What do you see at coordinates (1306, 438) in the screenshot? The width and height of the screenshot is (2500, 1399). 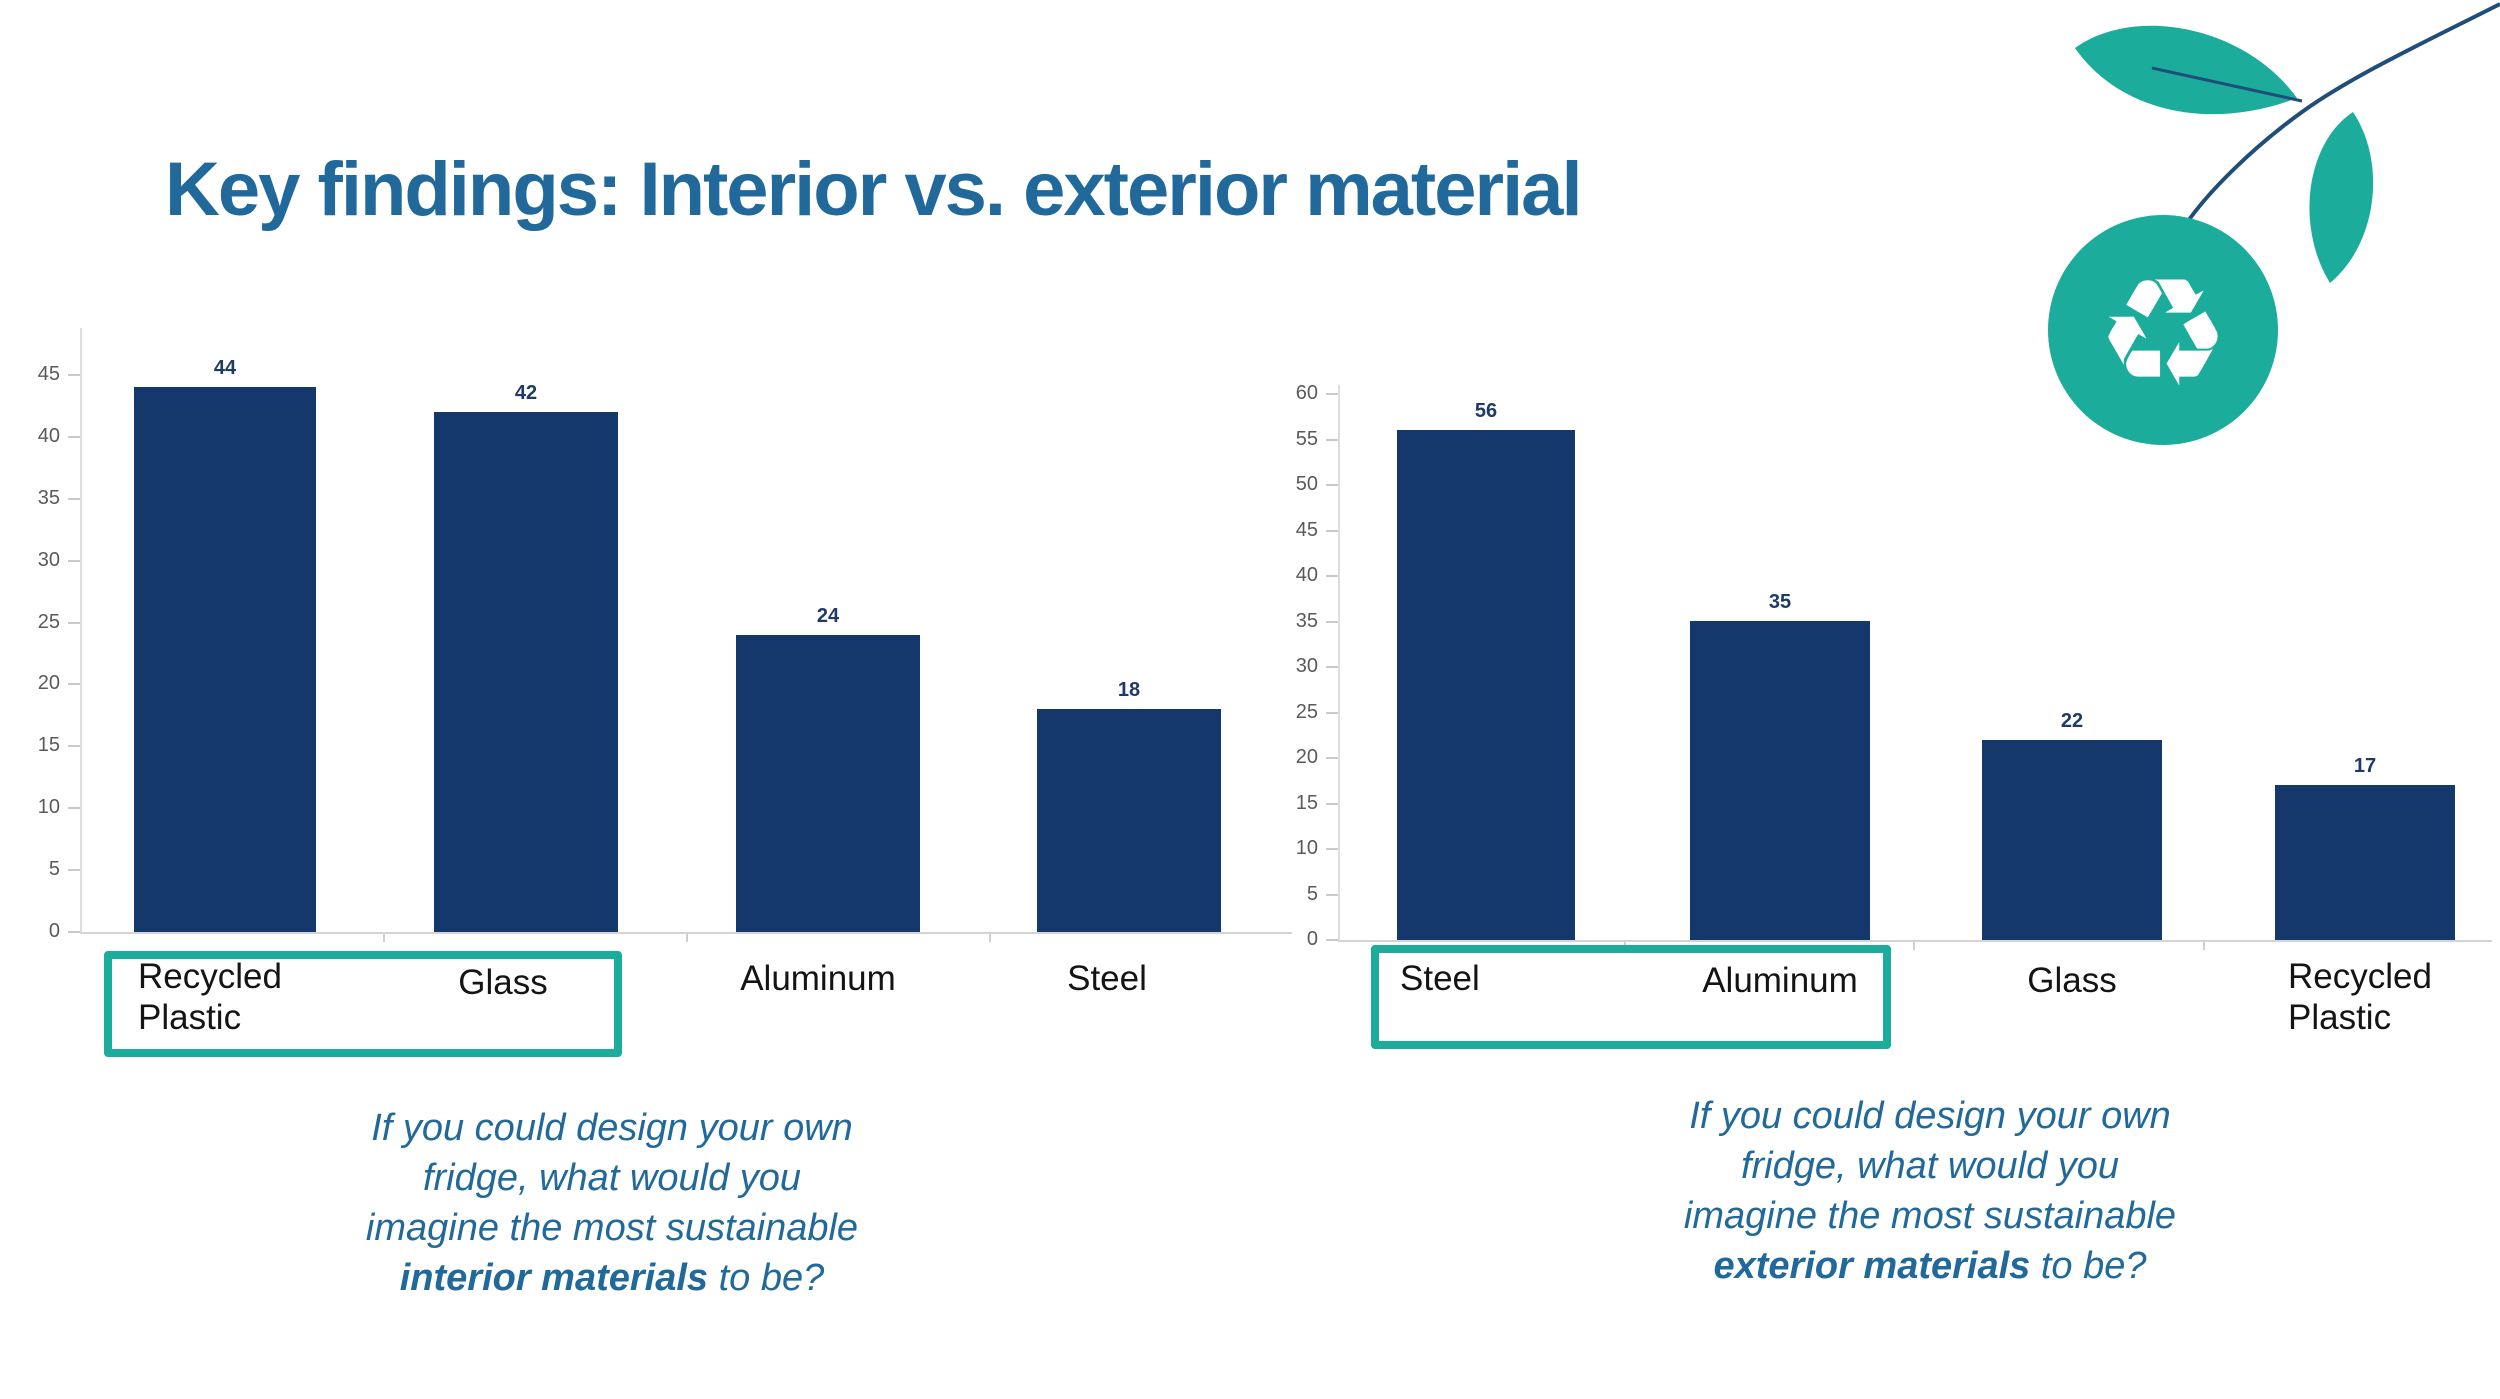 I see `y-tick-label: 55` at bounding box center [1306, 438].